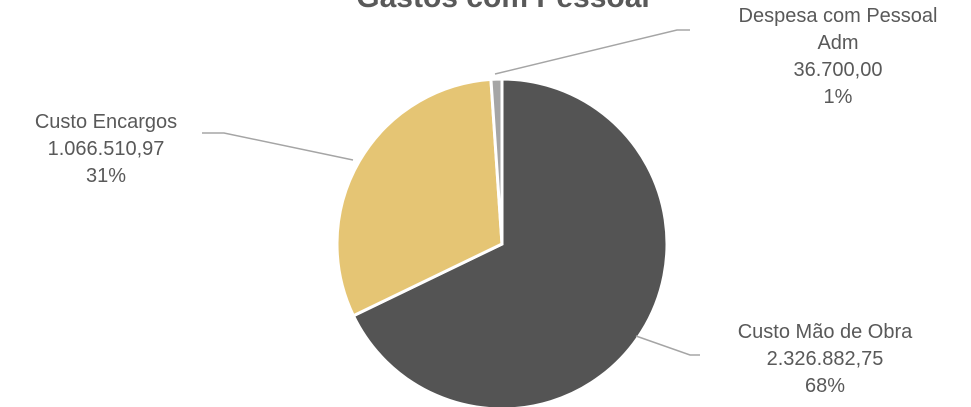 The width and height of the screenshot is (971, 407). What do you see at coordinates (502, 7) in the screenshot?
I see `chart-title: Gastos com Pessoal` at bounding box center [502, 7].